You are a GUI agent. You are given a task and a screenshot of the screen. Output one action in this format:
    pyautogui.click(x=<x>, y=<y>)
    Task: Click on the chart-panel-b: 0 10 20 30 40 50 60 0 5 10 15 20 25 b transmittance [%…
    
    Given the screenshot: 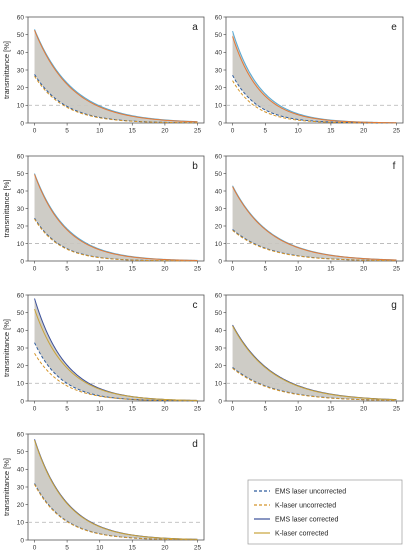 What is the action you would take?
    pyautogui.click(x=103, y=213)
    